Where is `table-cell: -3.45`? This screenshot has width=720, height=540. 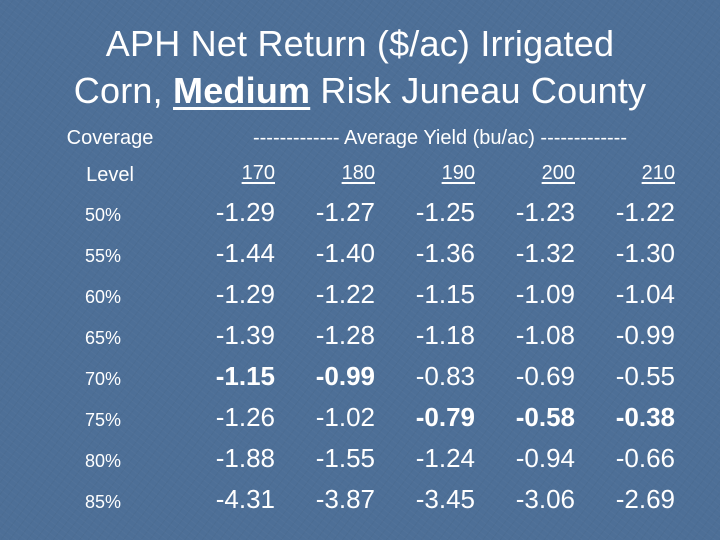 table-cell: -3.45 is located at coordinates (445, 499).